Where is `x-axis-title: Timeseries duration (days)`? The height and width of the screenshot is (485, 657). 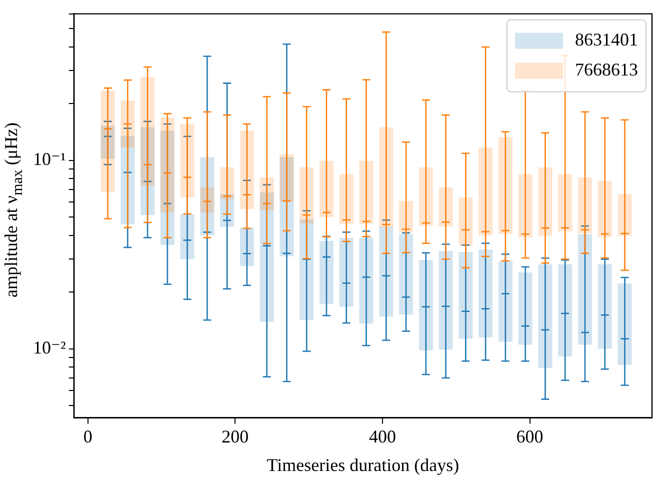 x-axis-title: Timeseries duration (days) is located at coordinates (363, 464).